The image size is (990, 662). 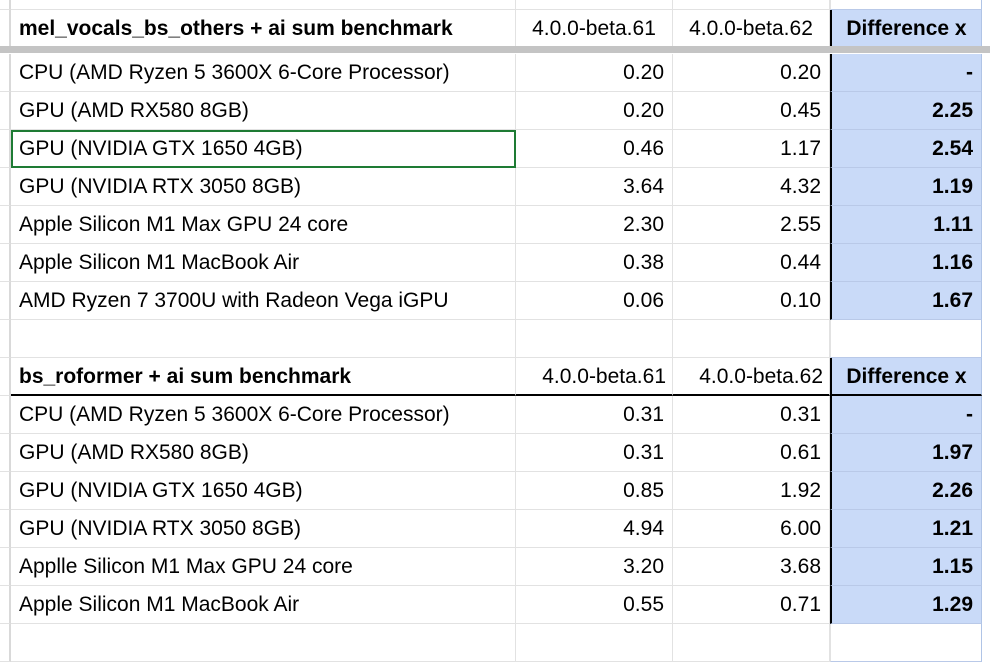 What do you see at coordinates (594, 187) in the screenshot?
I see `beta61-cell: 3.64` at bounding box center [594, 187].